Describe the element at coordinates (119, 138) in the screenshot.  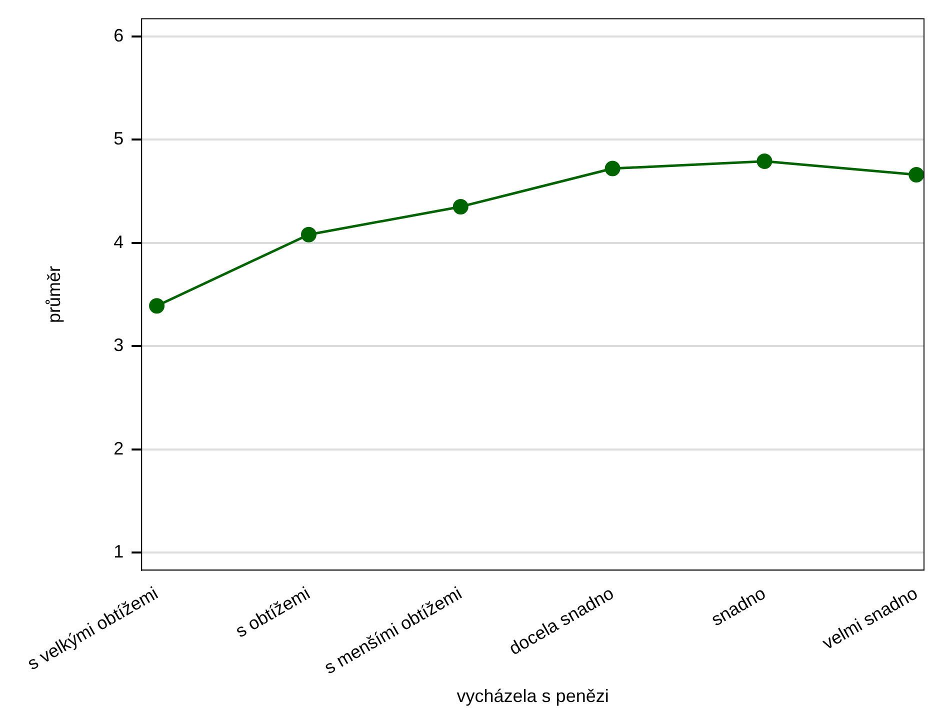
I see `y-tick-label: 5` at that location.